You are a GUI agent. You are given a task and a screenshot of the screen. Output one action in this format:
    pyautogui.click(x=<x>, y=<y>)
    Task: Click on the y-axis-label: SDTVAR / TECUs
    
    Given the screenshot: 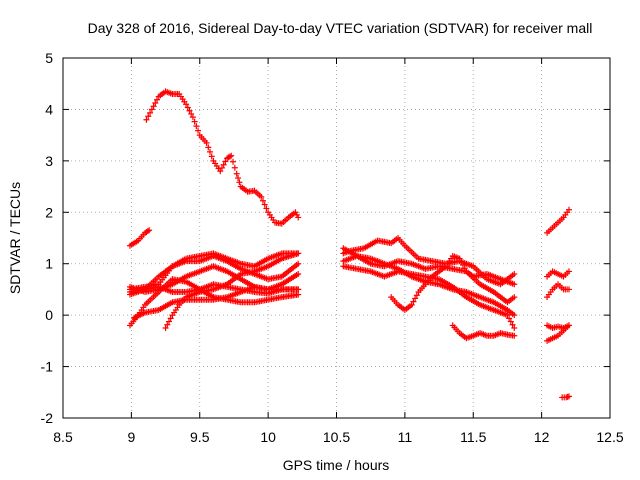 What is the action you would take?
    pyautogui.click(x=15, y=238)
    